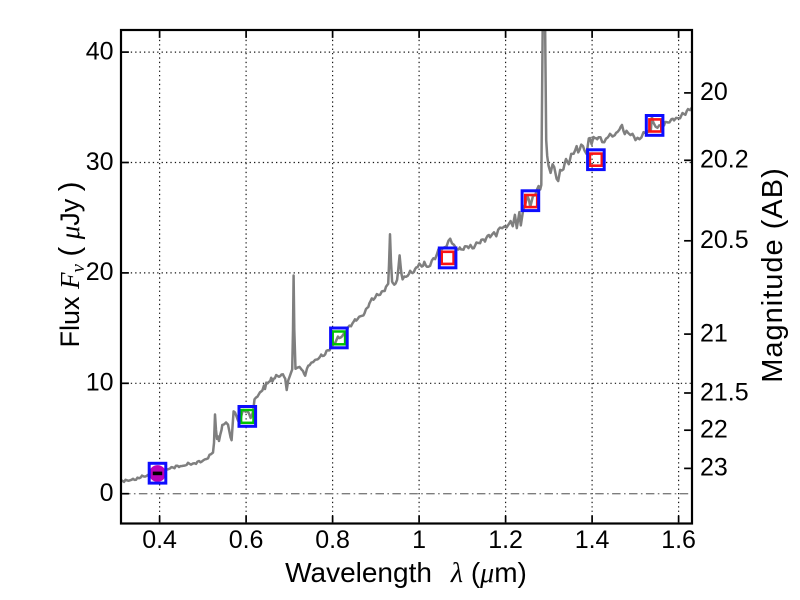 The width and height of the screenshot is (800, 600). I want to click on svg-text: 0.4, so click(159, 540).